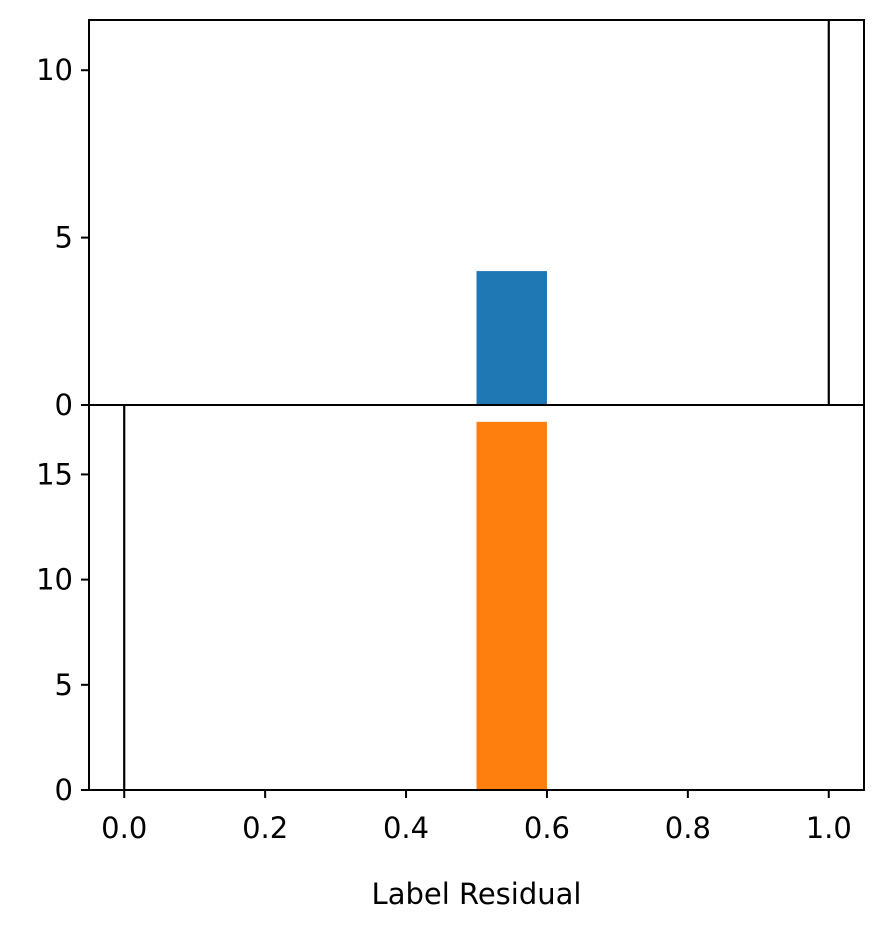  Describe the element at coordinates (124, 828) in the screenshot. I see `x-tick-label-0: 0.0` at that location.